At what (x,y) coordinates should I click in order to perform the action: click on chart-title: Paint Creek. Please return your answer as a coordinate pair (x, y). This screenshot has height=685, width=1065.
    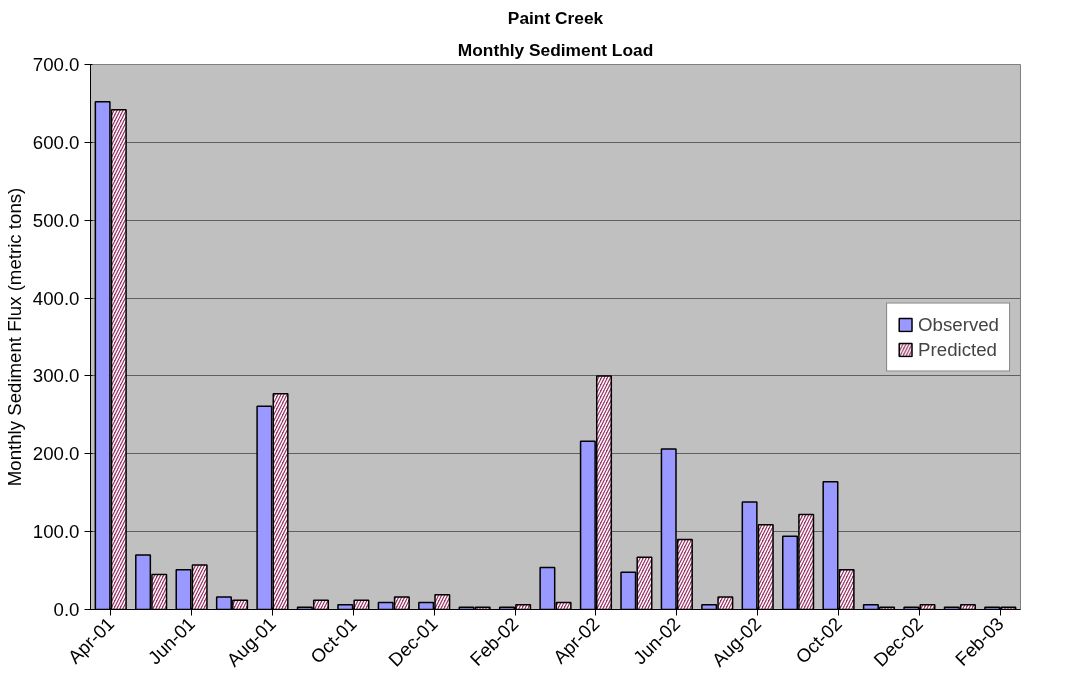
    Looking at the image, I should click on (555, 17).